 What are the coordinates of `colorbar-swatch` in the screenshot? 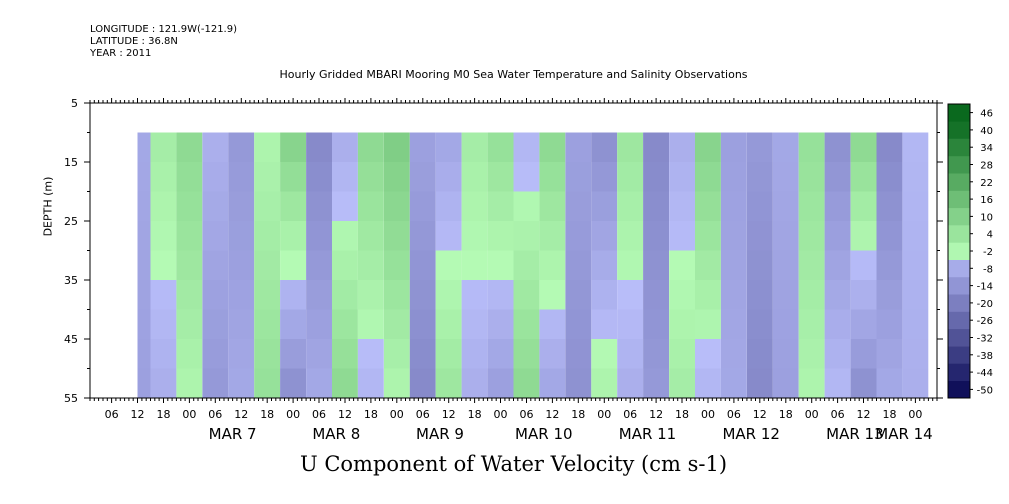 It's located at (959, 216).